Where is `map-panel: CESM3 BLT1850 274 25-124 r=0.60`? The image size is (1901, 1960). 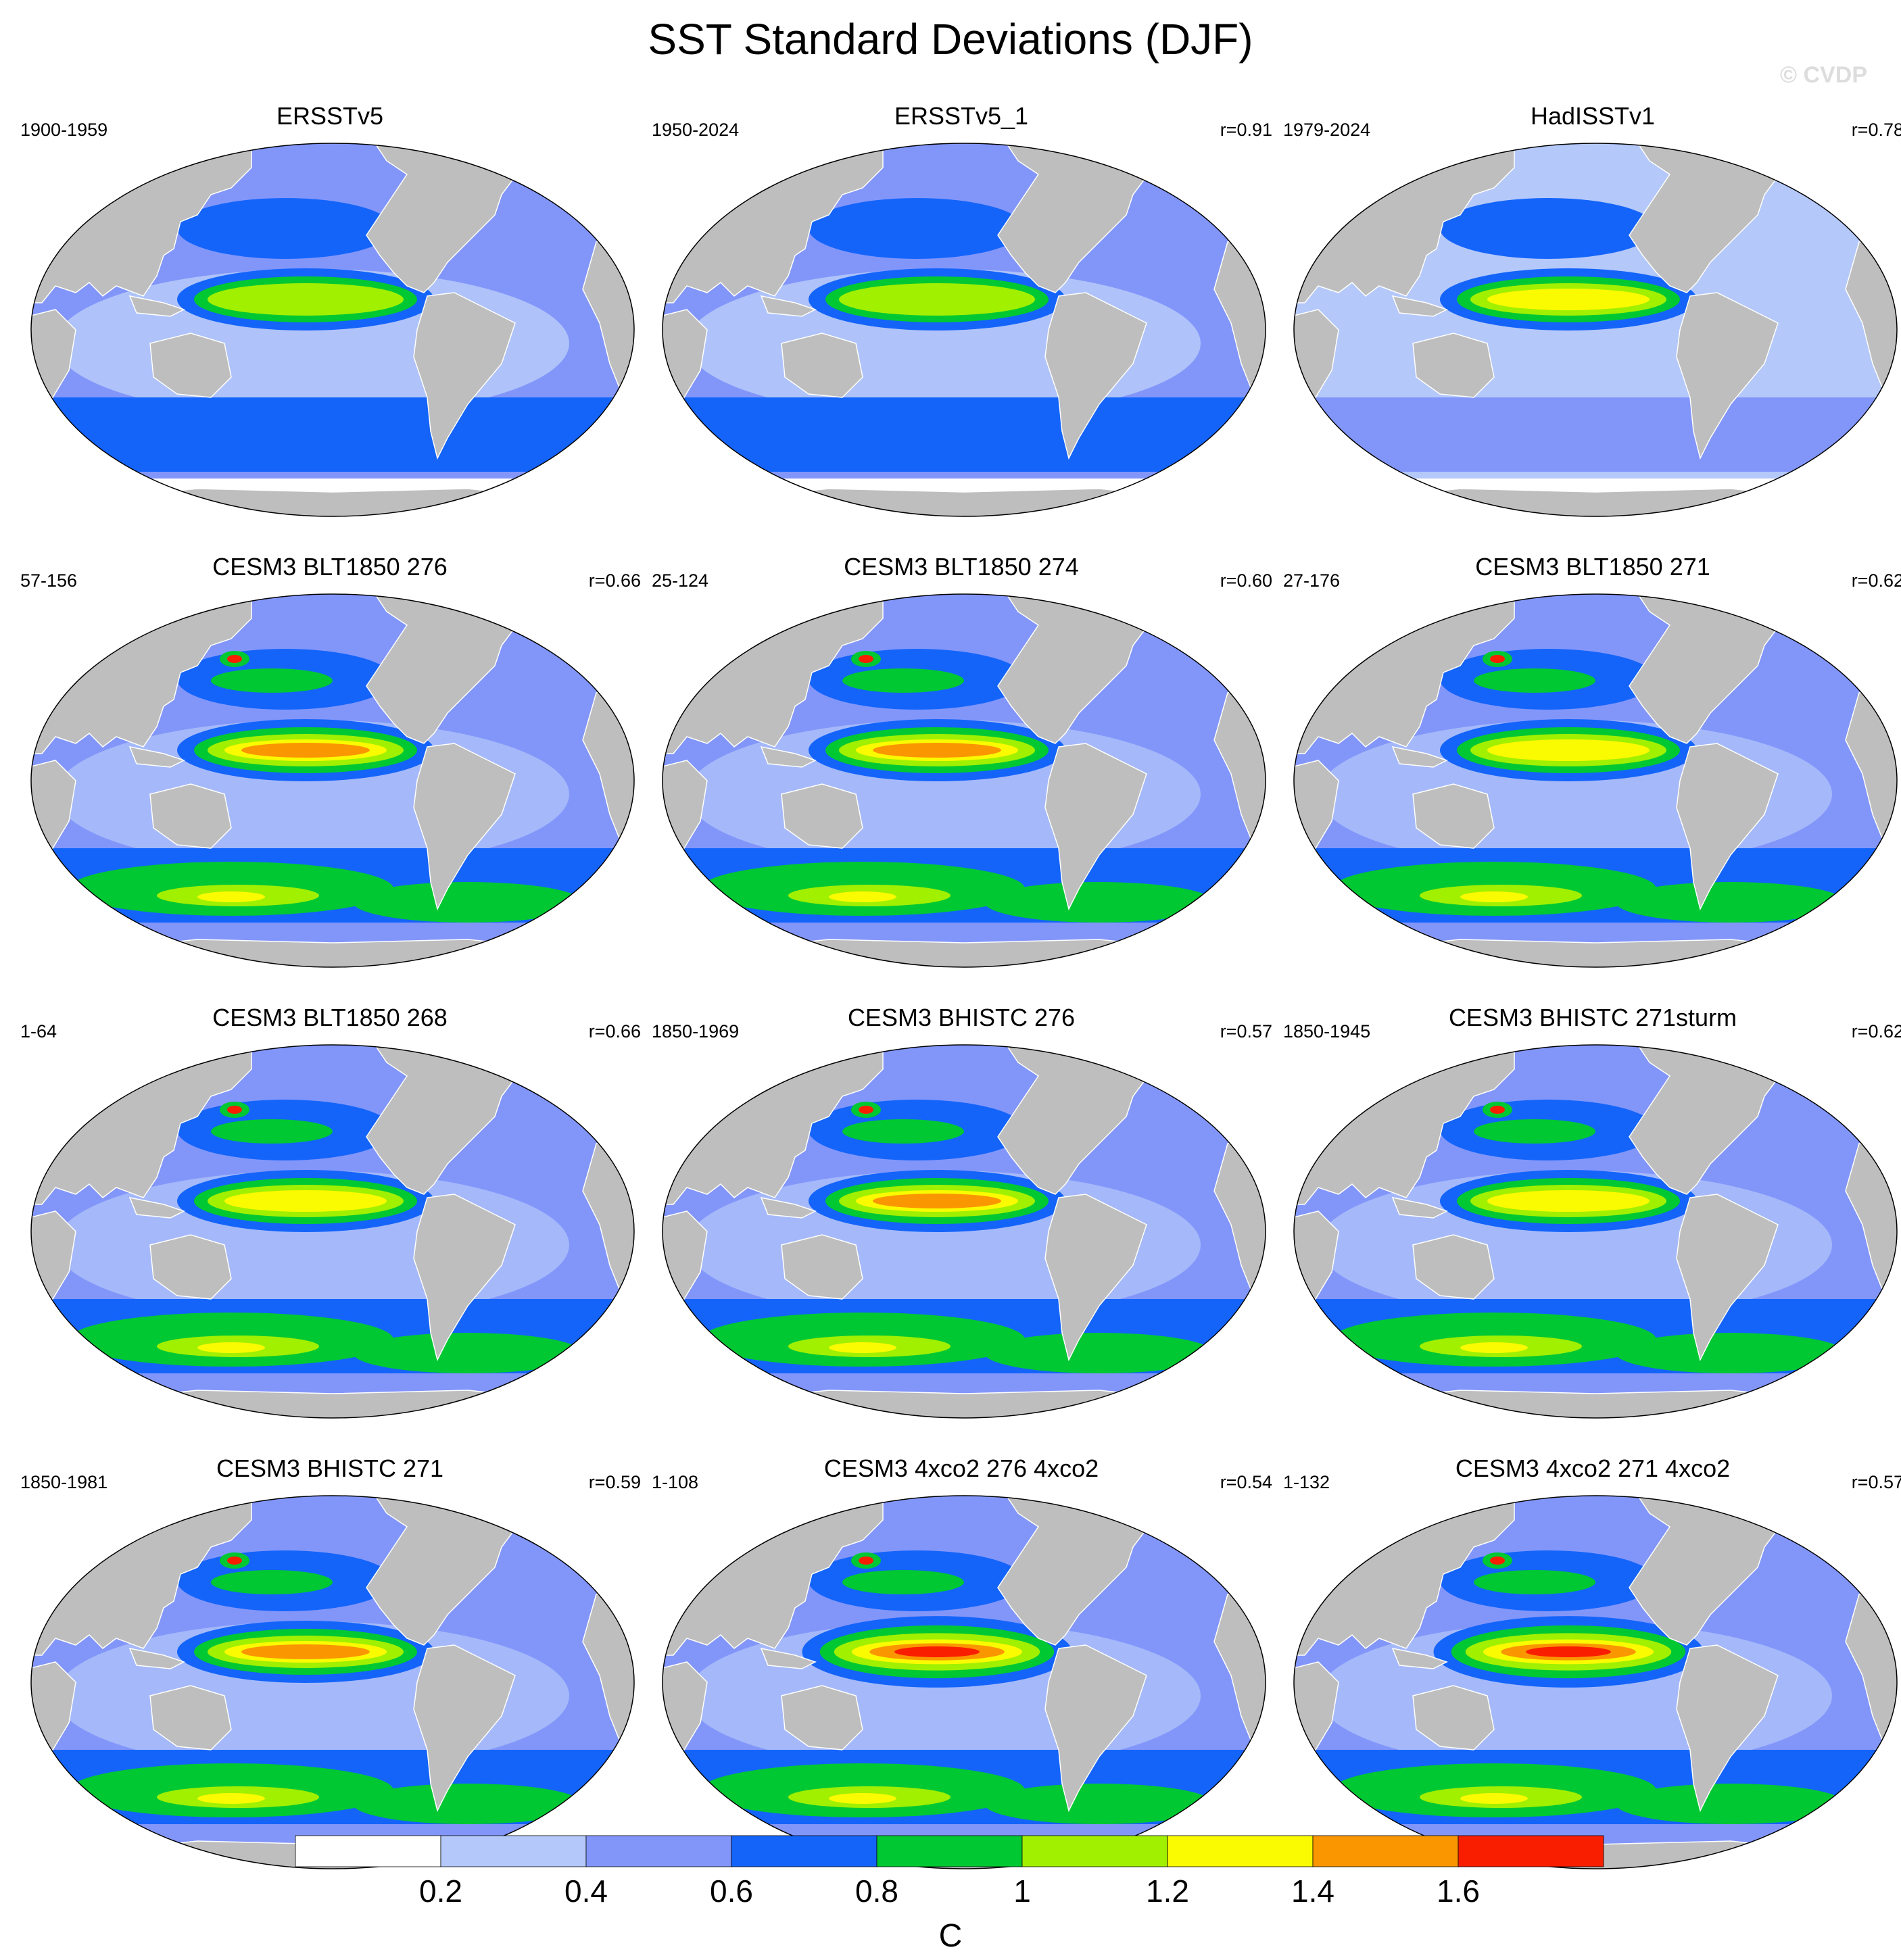 map-panel: CESM3 BLT1850 274 25-124 r=0.60 is located at coordinates (961, 768).